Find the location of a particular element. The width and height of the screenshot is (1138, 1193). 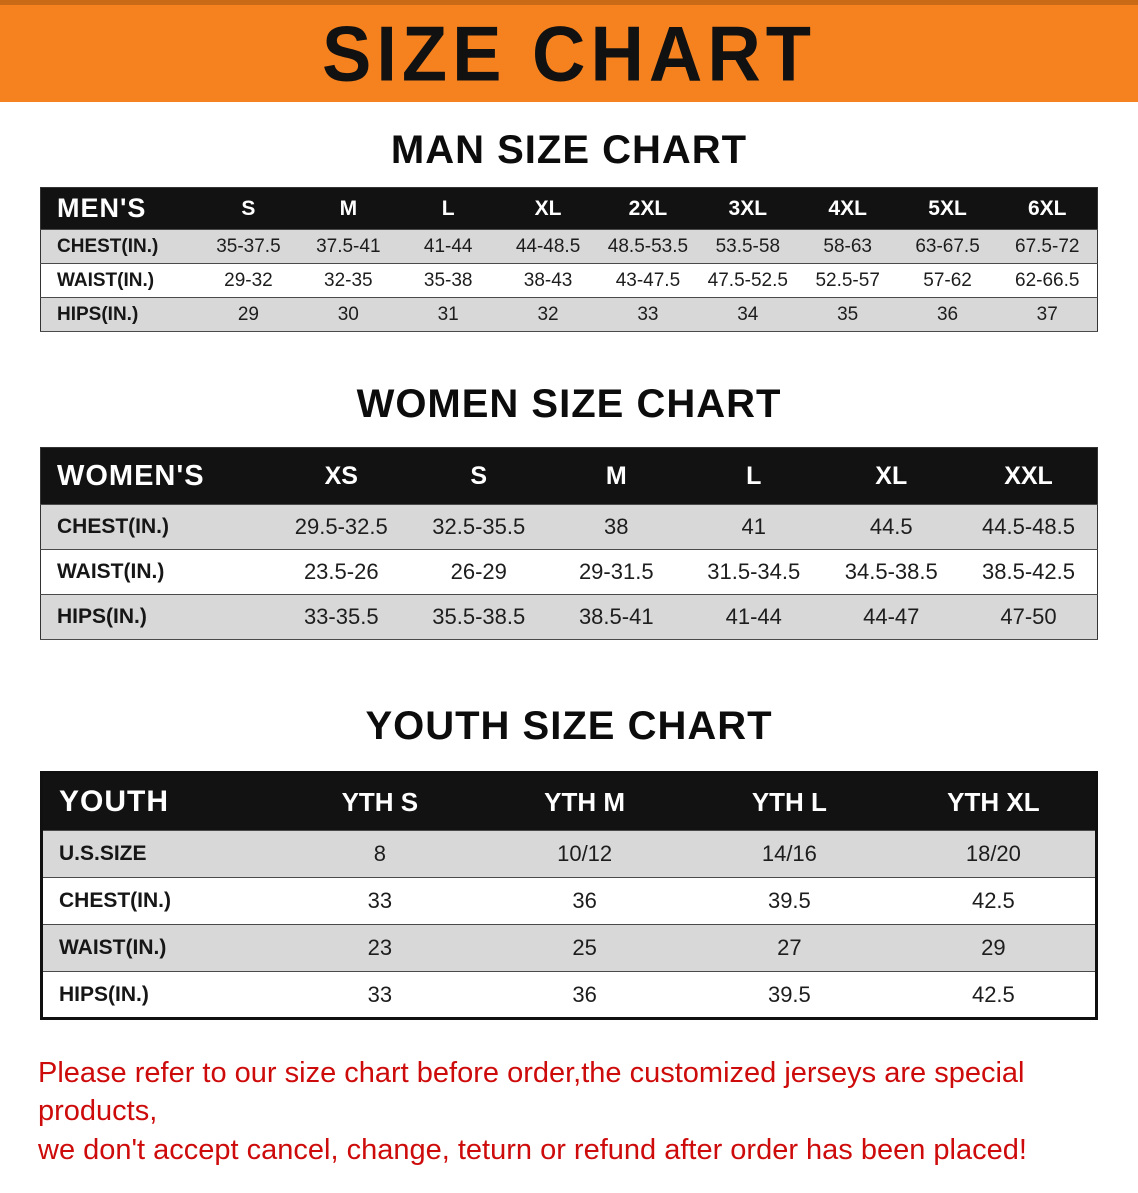

size-value: 18/20 is located at coordinates (993, 853).